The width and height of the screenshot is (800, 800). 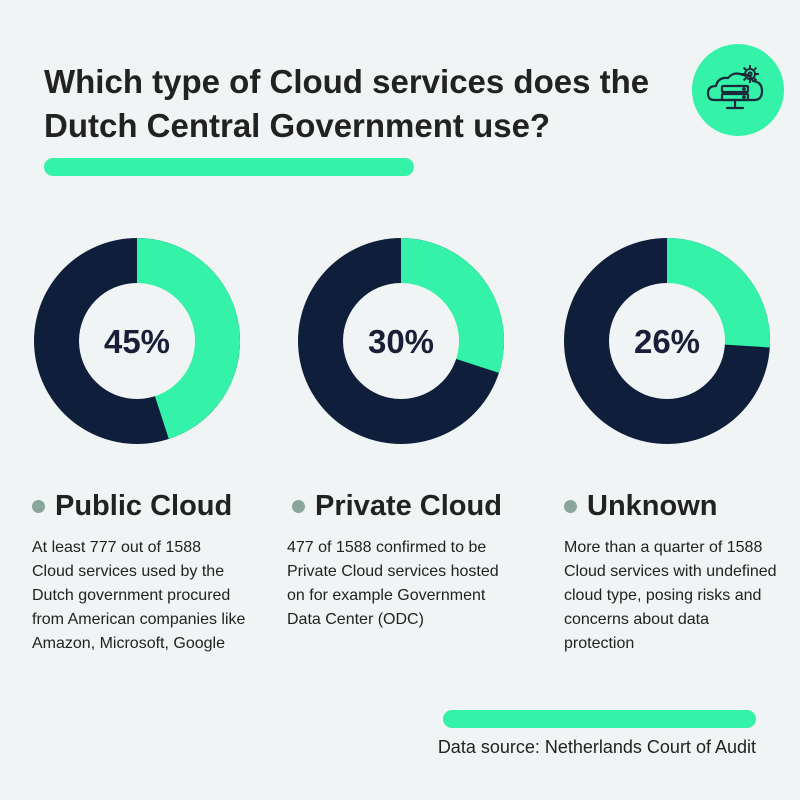 I want to click on category-name: Private Cloud, so click(x=408, y=505).